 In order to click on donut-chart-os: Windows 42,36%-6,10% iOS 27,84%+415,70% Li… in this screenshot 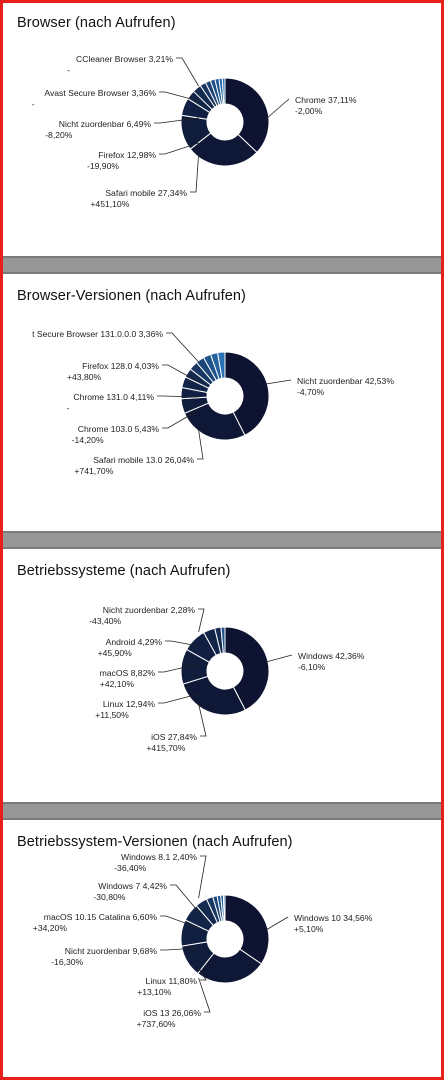, I will do `click(227, 679)`.